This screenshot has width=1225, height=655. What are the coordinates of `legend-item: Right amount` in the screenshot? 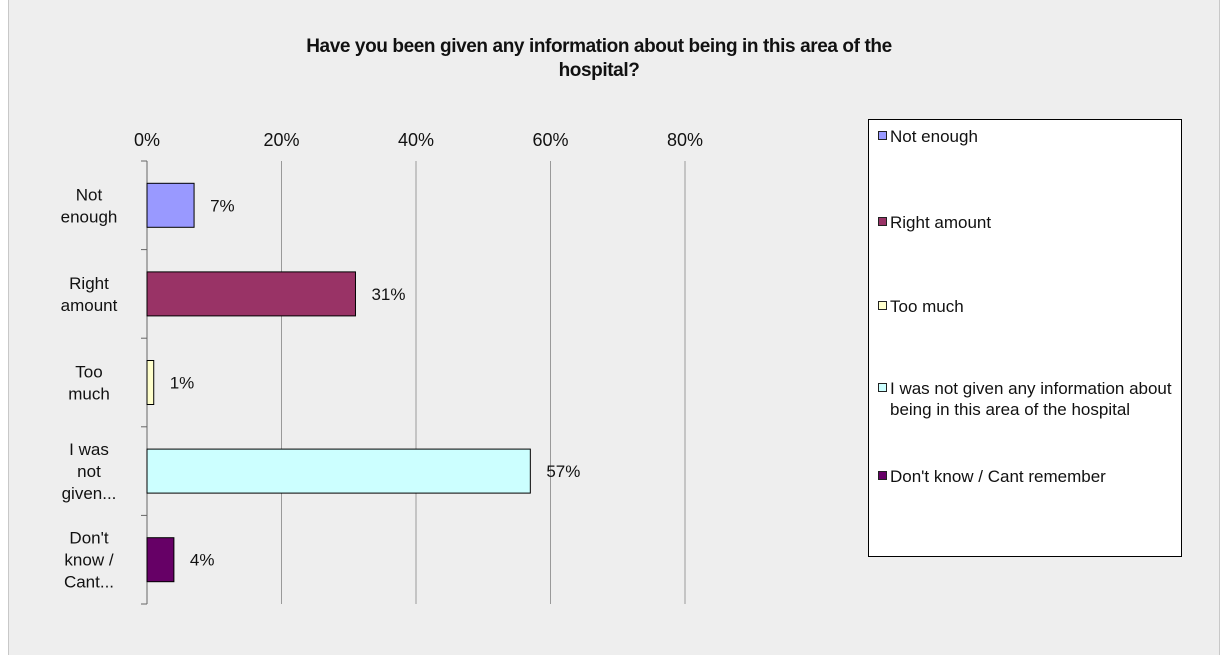 It's located at (1028, 222).